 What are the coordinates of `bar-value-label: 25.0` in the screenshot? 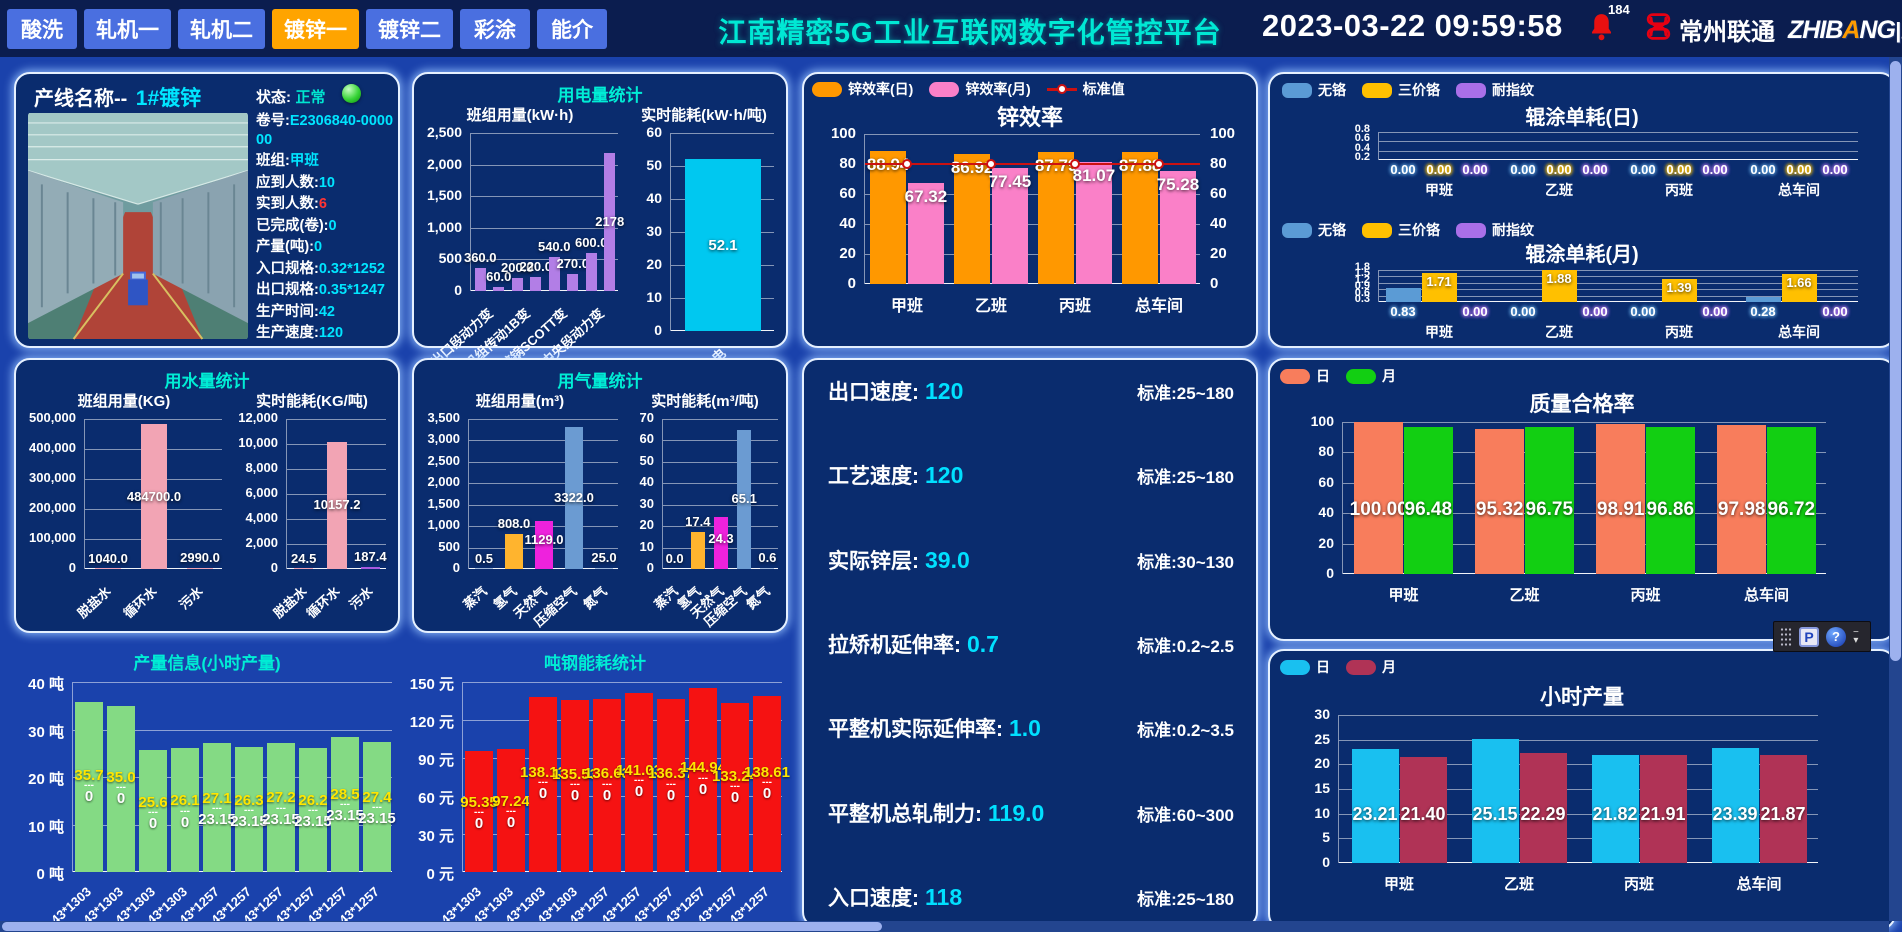 It's located at (604, 557).